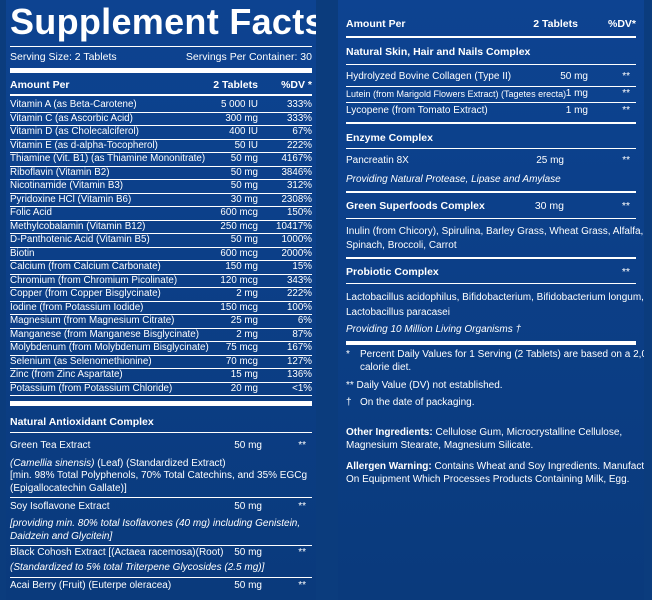 This screenshot has height=600, width=652. Describe the element at coordinates (22, 253) in the screenshot. I see `nutrient-name: Biotin` at that location.